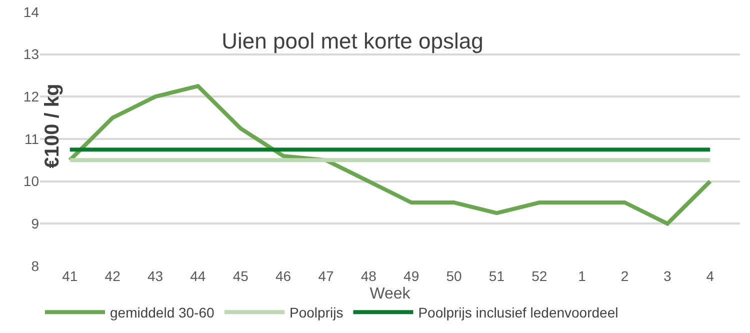  I want to click on y-tick-label: 9, so click(35, 224).